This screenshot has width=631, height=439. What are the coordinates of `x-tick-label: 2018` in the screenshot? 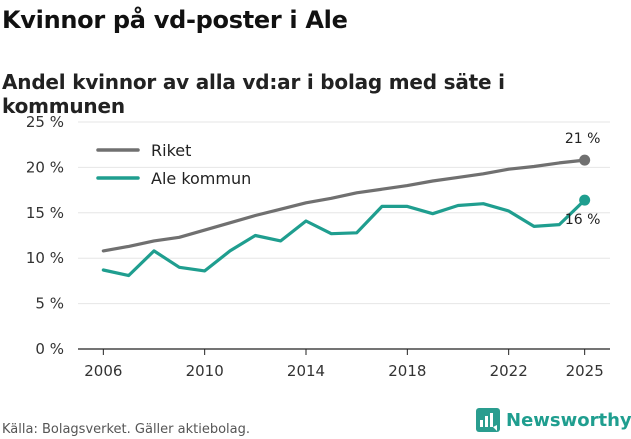 It's located at (407, 371).